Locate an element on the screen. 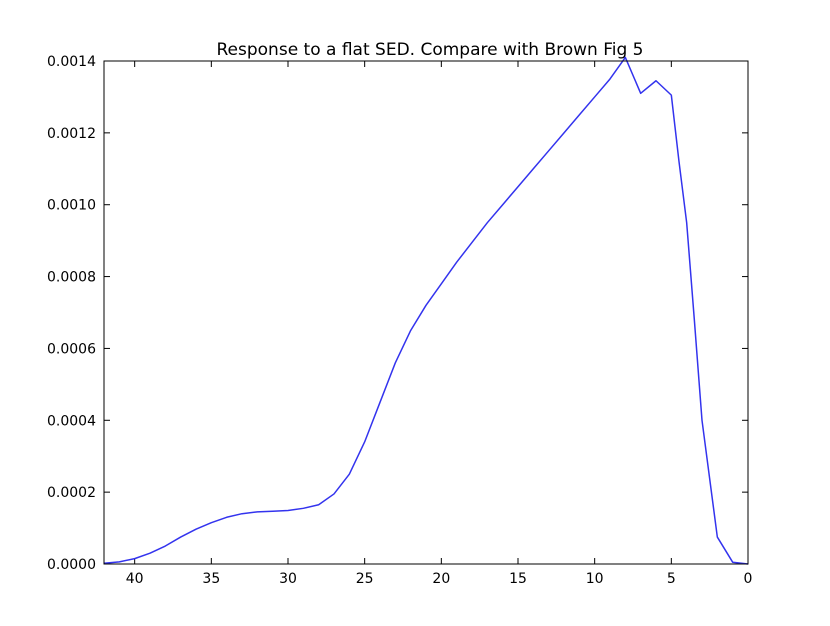  y-tick-label: 0.0012 is located at coordinates (71, 134).